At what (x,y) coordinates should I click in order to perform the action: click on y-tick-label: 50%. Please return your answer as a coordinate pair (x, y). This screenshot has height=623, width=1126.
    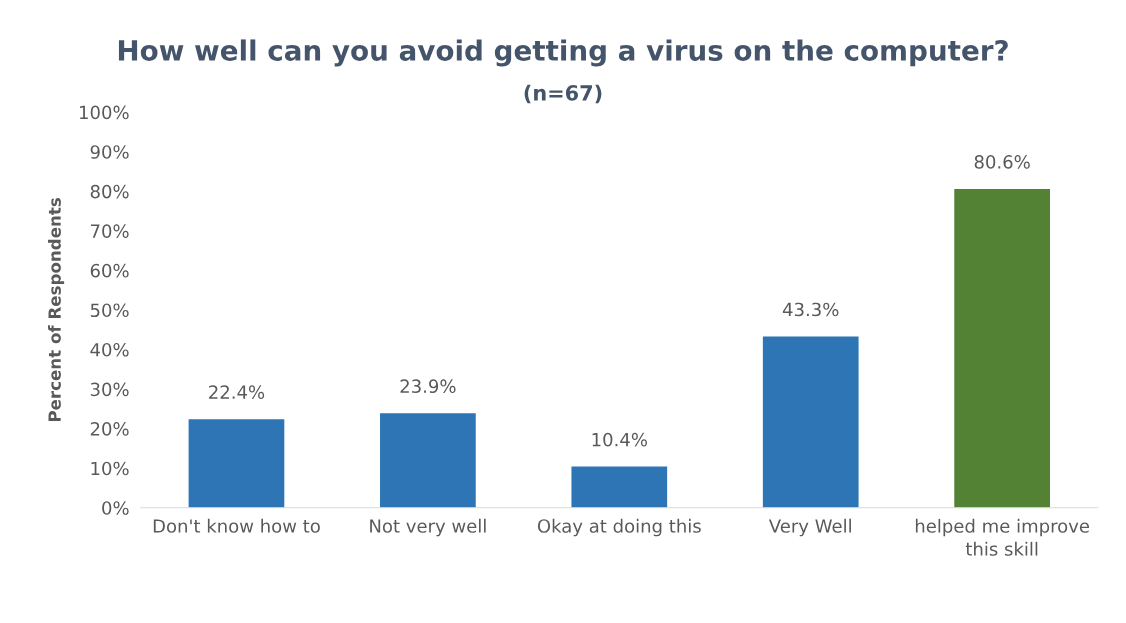
    Looking at the image, I should click on (109, 310).